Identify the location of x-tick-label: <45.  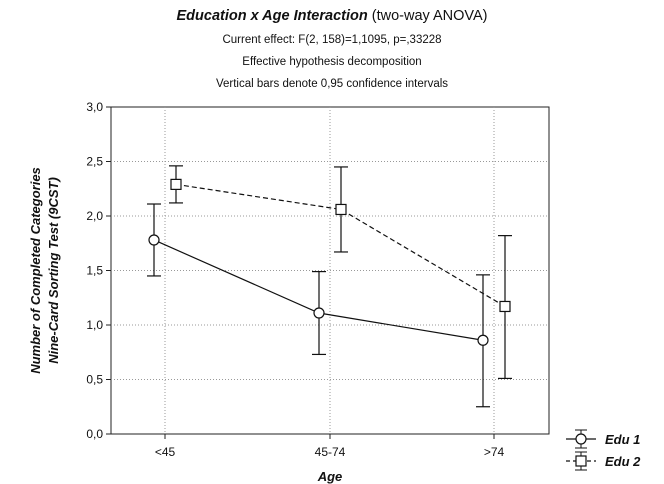
(165, 452).